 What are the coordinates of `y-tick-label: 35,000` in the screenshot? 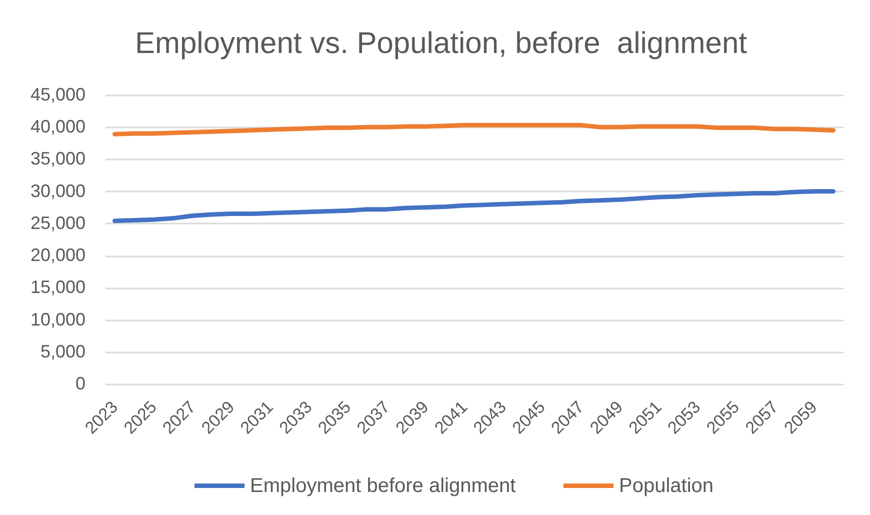 It's located at (58, 158).